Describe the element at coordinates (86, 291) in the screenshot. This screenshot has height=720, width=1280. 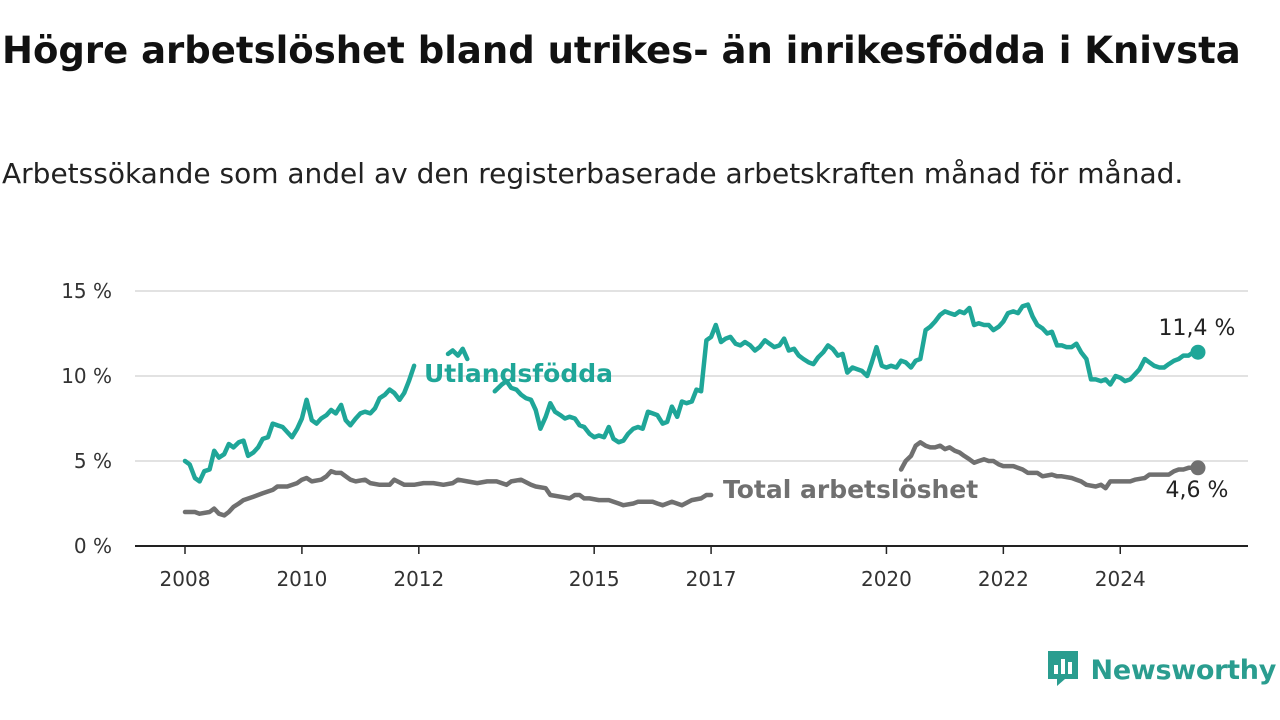
I see `y-tick-label: 15 %` at that location.